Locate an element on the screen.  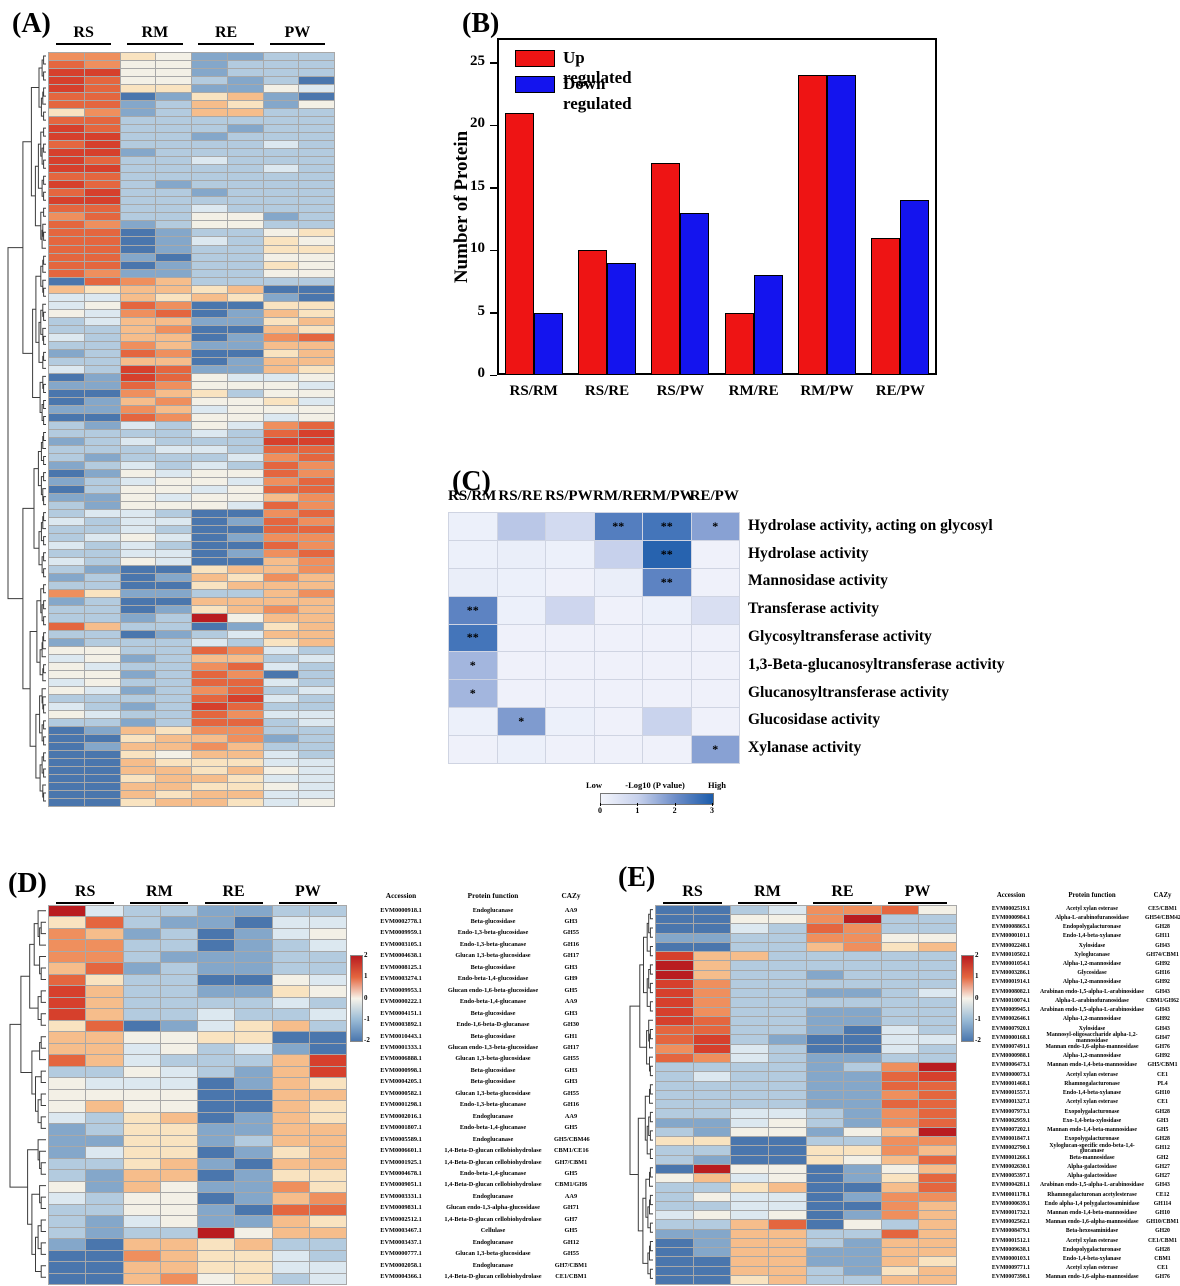
up-regulated-bar-rm-pw is located at coordinates (812, 225).